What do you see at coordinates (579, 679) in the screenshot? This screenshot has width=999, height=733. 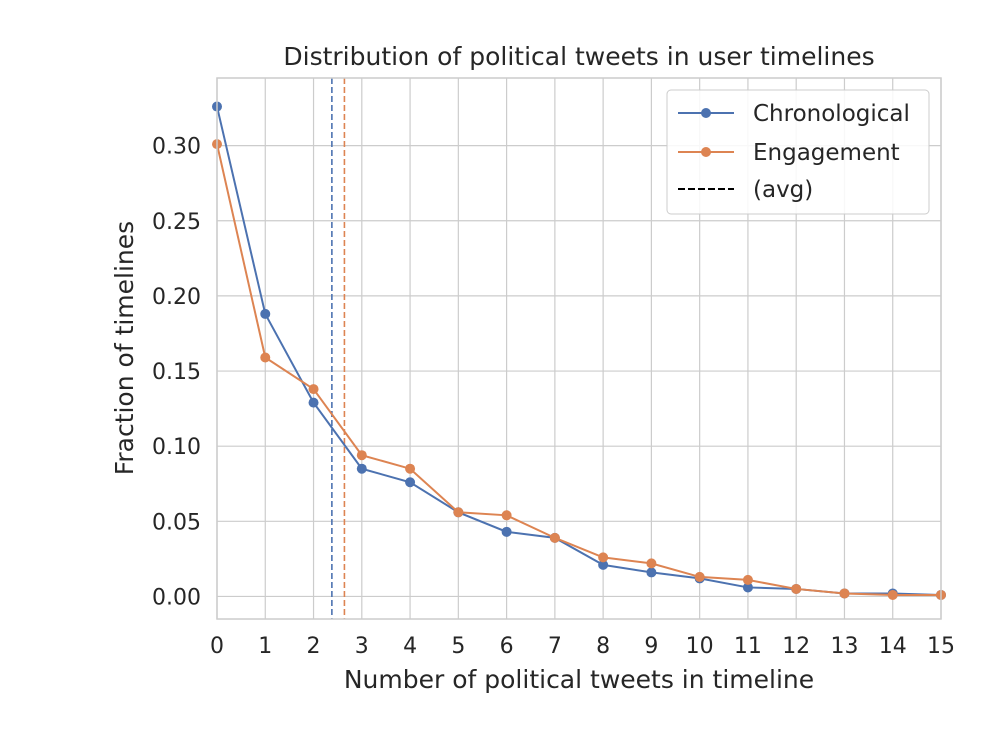 I see `x-axis-label: Number of political tweets in timeline` at bounding box center [579, 679].